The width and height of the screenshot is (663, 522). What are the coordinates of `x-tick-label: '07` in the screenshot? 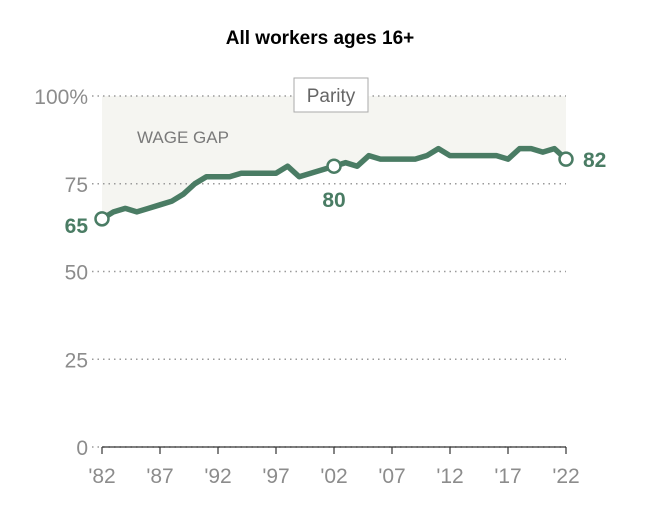 It's located at (391, 476).